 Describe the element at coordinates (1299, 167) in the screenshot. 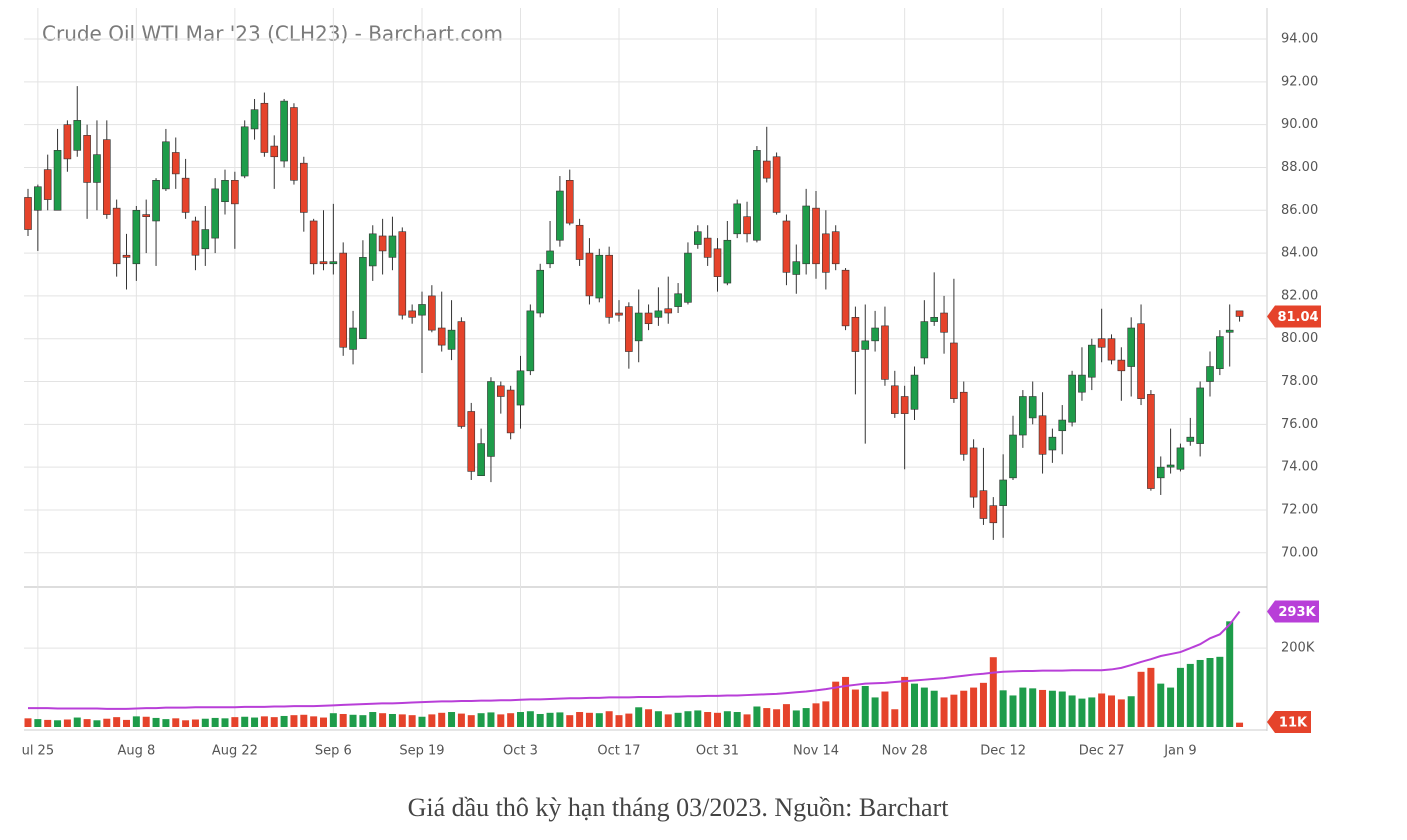

I see `y-tick-label: 88.00` at that location.